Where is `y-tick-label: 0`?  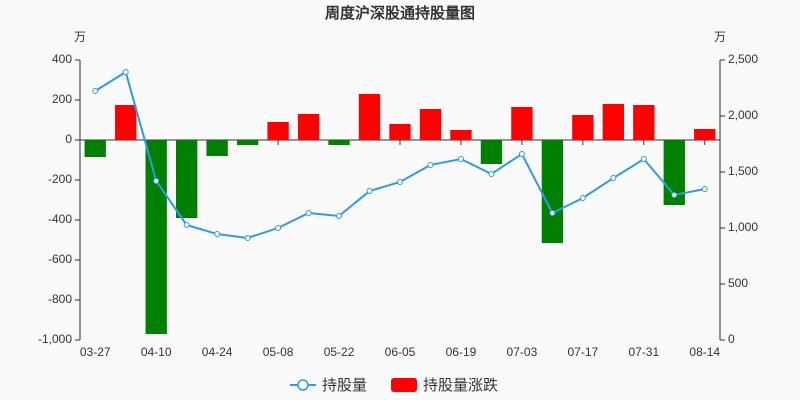 y-tick-label: 0 is located at coordinates (68, 139).